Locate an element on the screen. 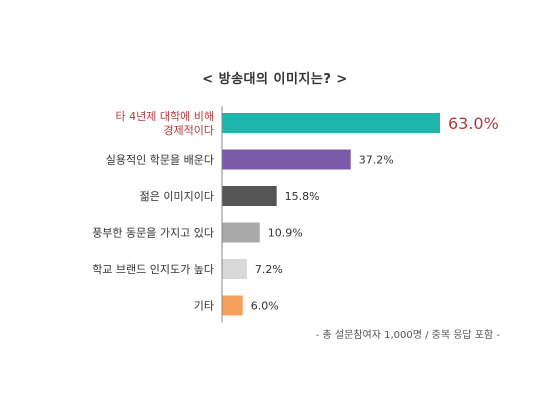  chart-footnote: - 총 설문참여자 1,000명 / 중복 응답 포함 - is located at coordinates (407, 335).